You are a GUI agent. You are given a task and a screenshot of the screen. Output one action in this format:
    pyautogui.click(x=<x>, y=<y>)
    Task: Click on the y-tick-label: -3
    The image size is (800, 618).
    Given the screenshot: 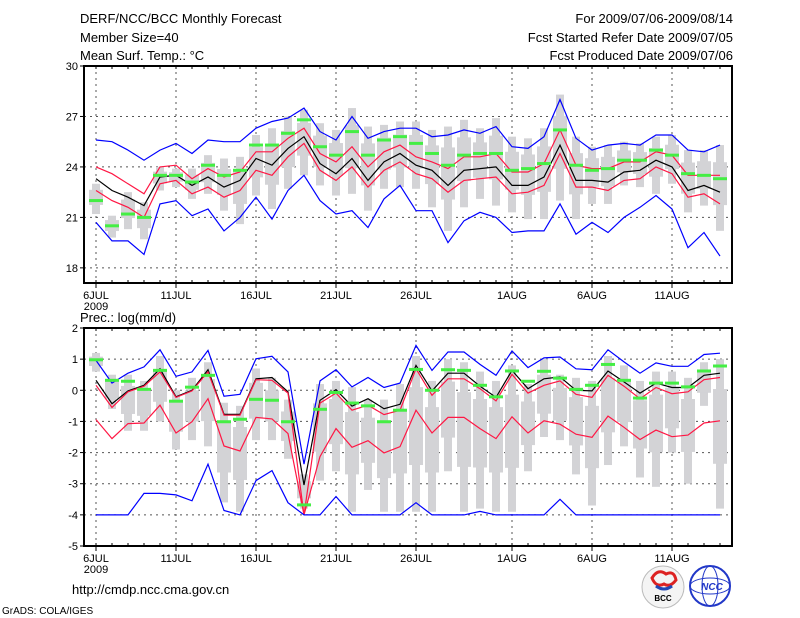 What is the action you would take?
    pyautogui.click(x=73, y=485)
    